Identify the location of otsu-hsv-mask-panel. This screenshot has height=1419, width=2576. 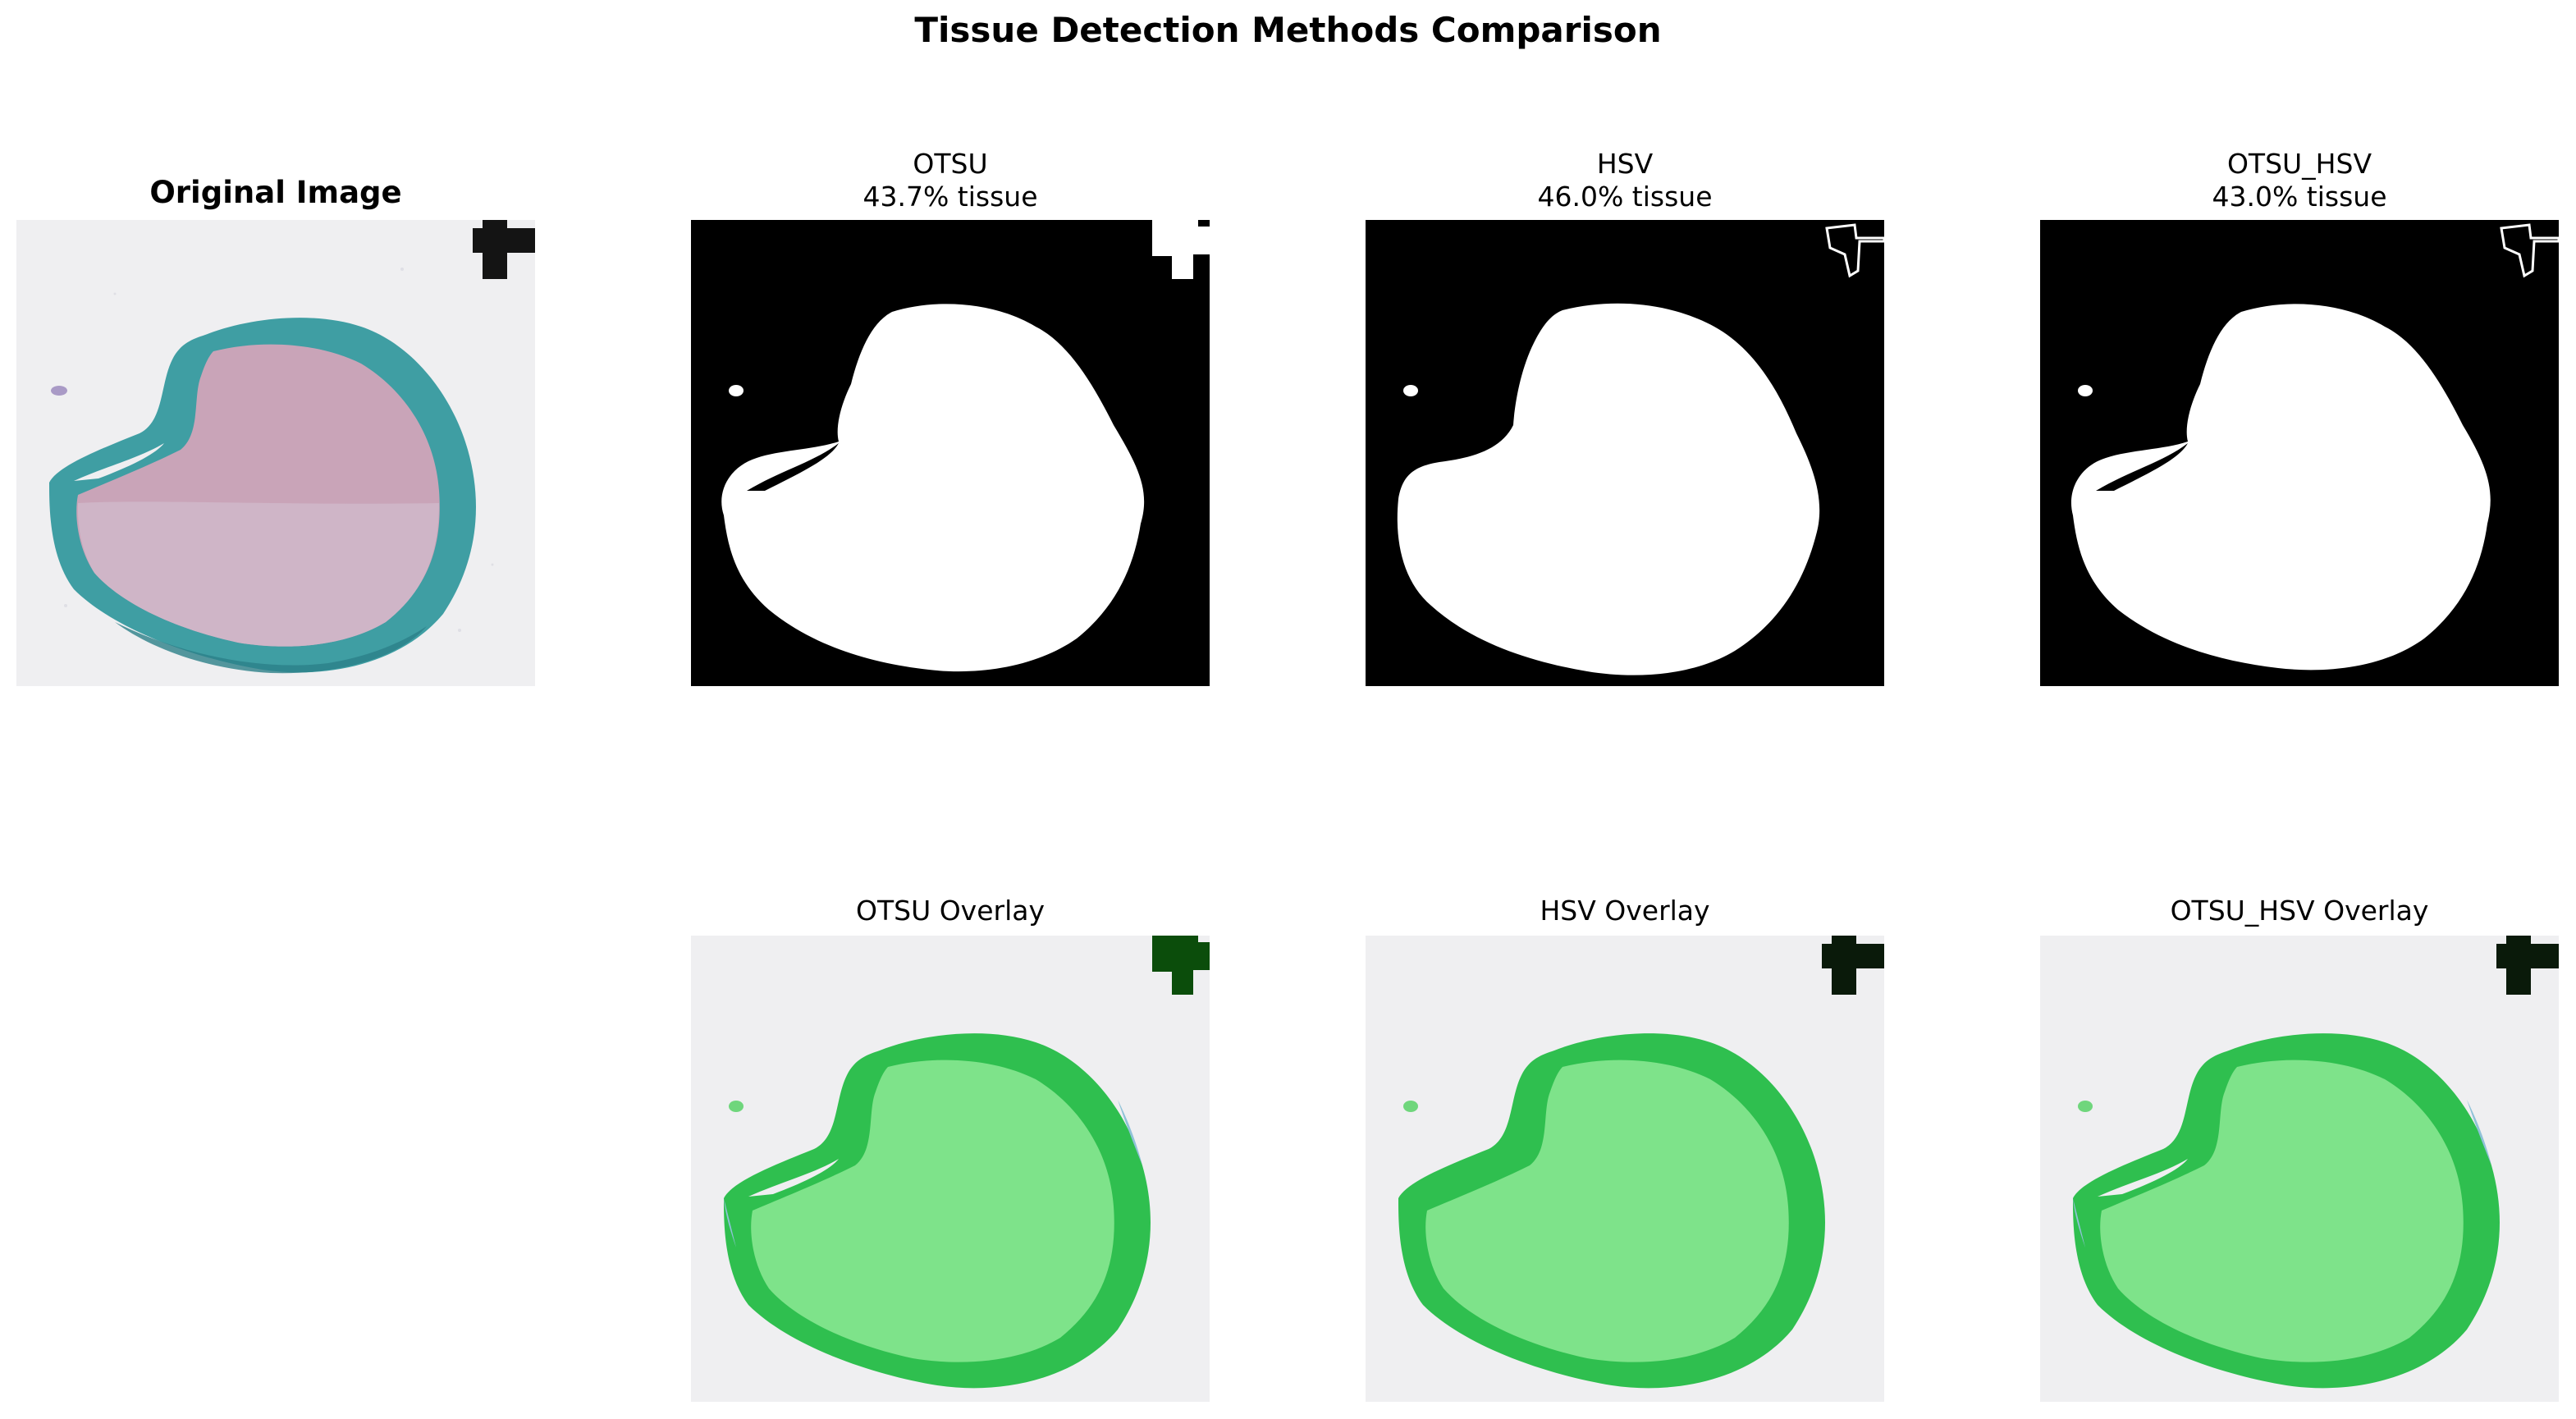
(2299, 453).